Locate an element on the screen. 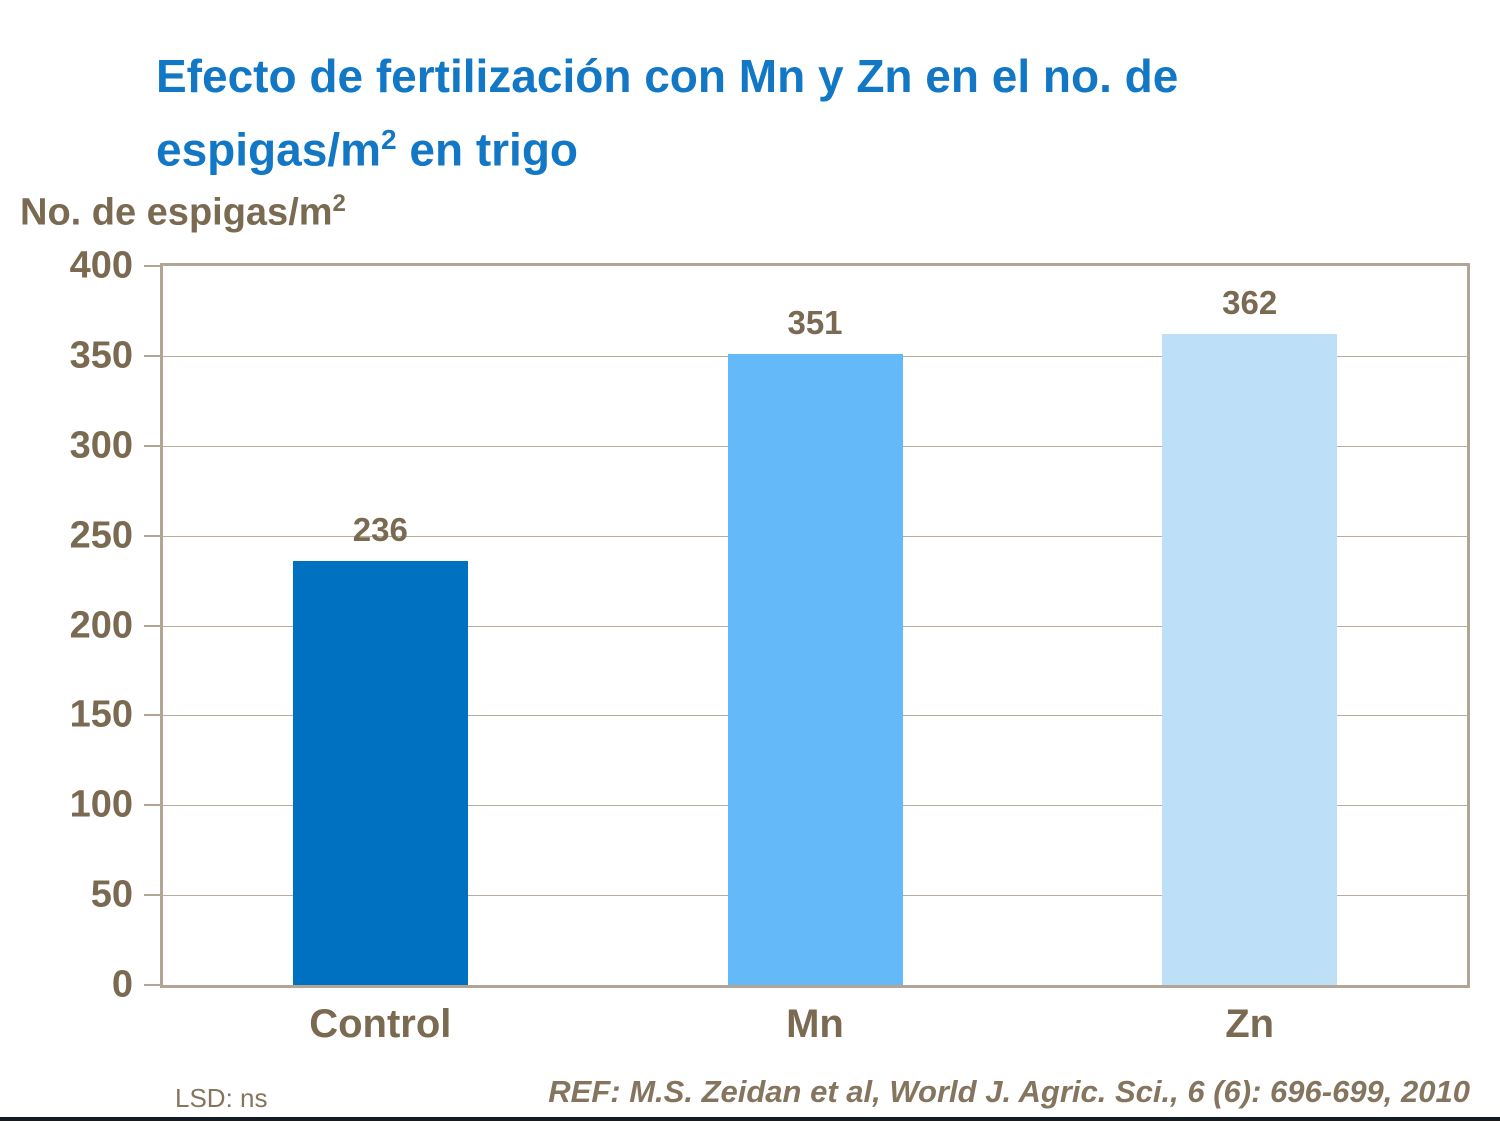  y-tick-label: 350 is located at coordinates (101, 355).